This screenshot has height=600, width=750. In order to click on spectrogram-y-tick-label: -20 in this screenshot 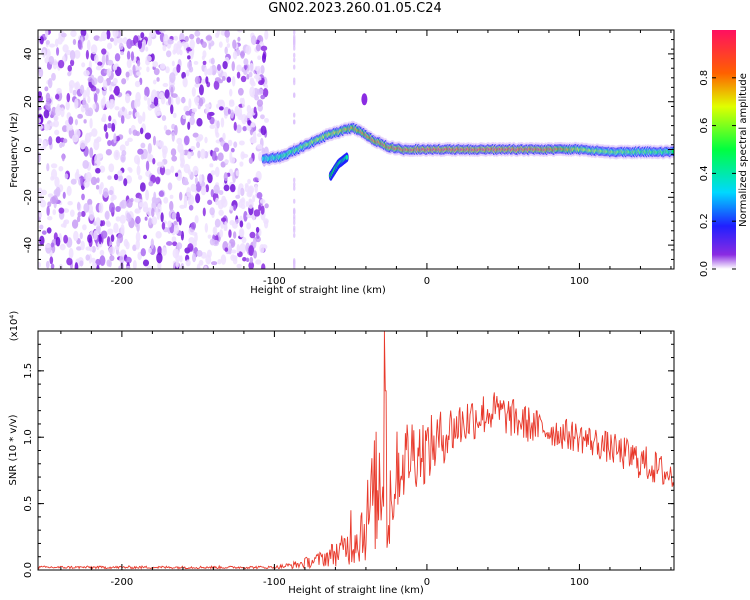, I will do `click(28, 197)`.